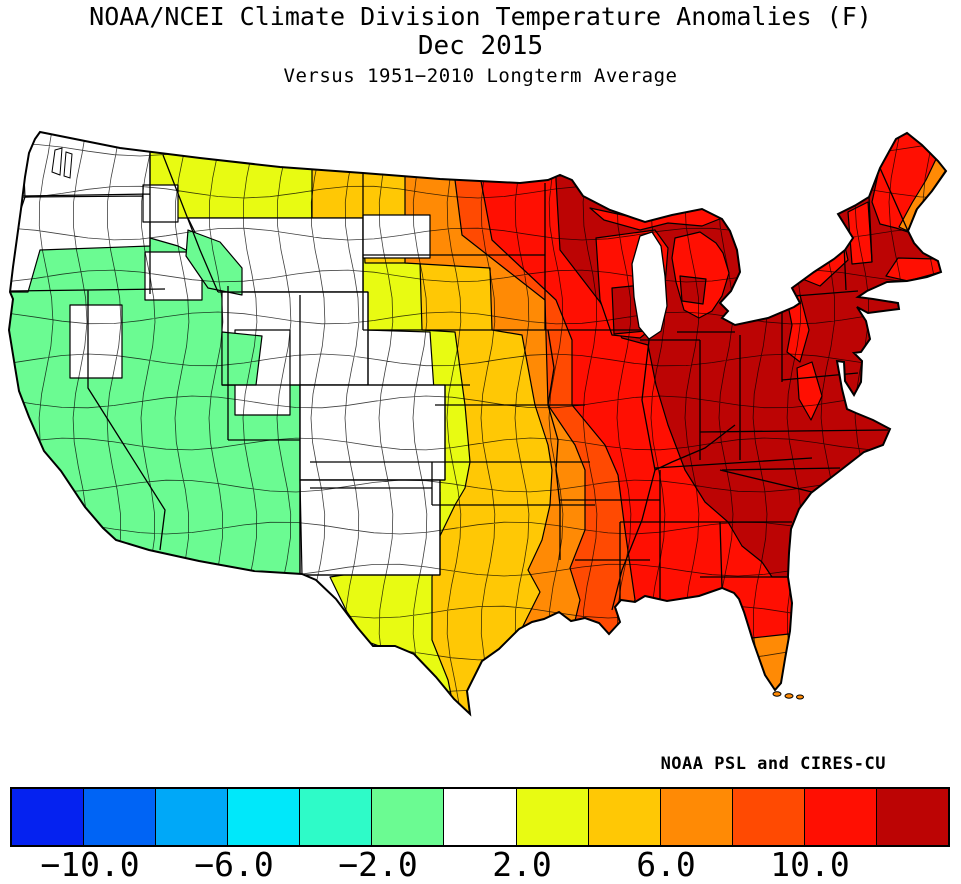  Describe the element at coordinates (666, 864) in the screenshot. I see `colorbar-tick: 6.0` at that location.